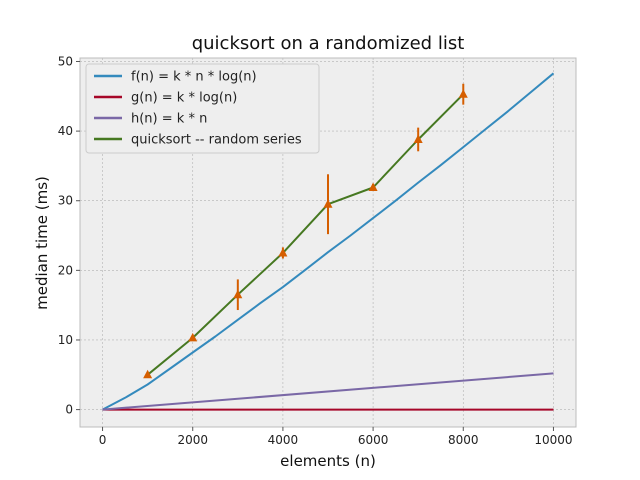 The width and height of the screenshot is (640, 480). Describe the element at coordinates (169, 119) in the screenshot. I see `legend-label-2: h(n) = k * n` at that location.